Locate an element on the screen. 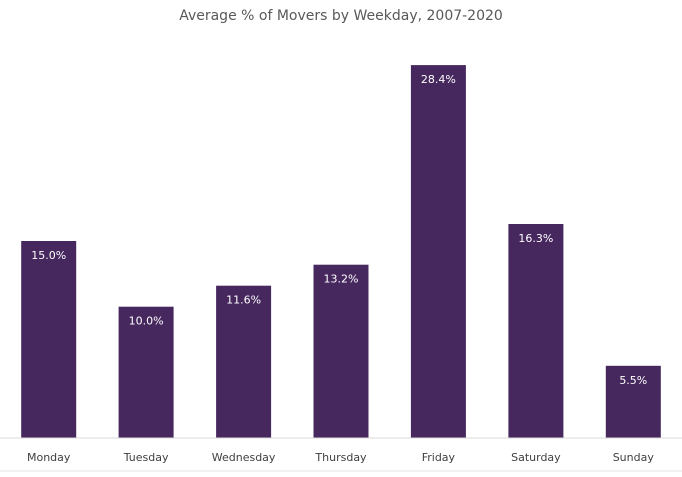 The height and width of the screenshot is (477, 682). x-tick-label-tuesday: Tuesday is located at coordinates (146, 457).